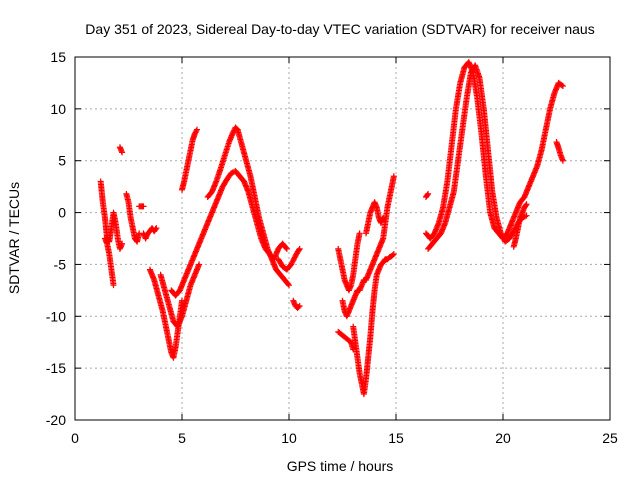 The height and width of the screenshot is (485, 640). What do you see at coordinates (58, 109) in the screenshot?
I see `y-tick-label: 10` at bounding box center [58, 109].